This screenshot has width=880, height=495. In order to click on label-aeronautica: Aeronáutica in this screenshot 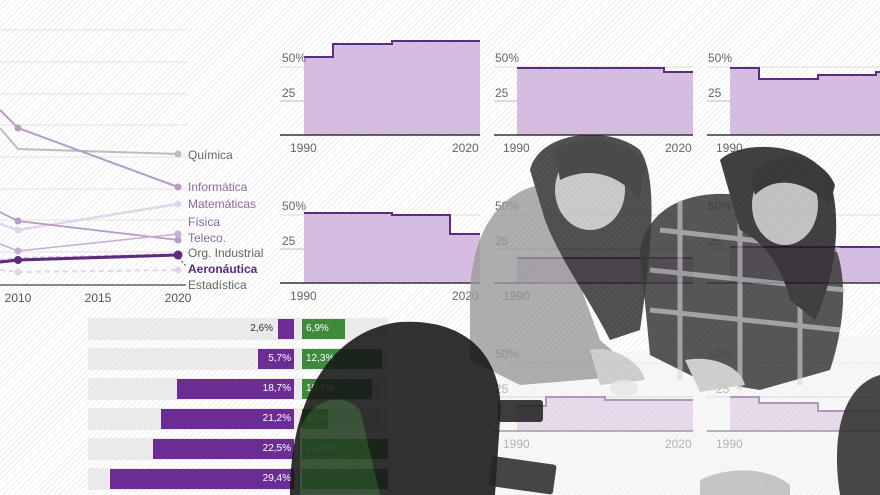, I will do `click(223, 269)`.